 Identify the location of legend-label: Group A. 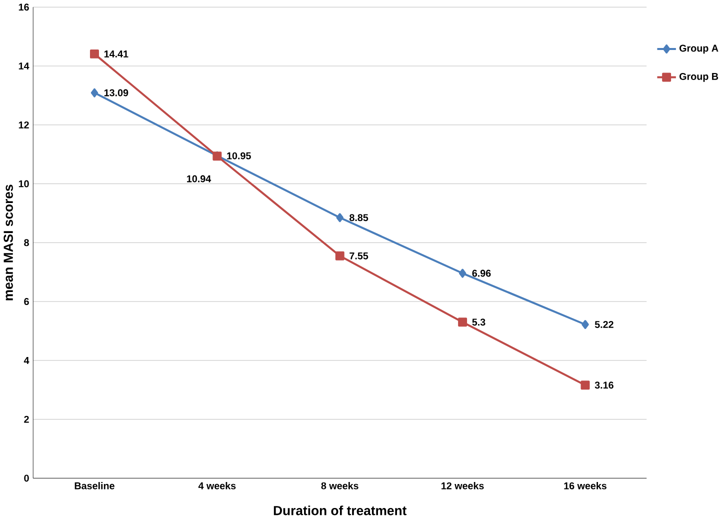
(699, 49).